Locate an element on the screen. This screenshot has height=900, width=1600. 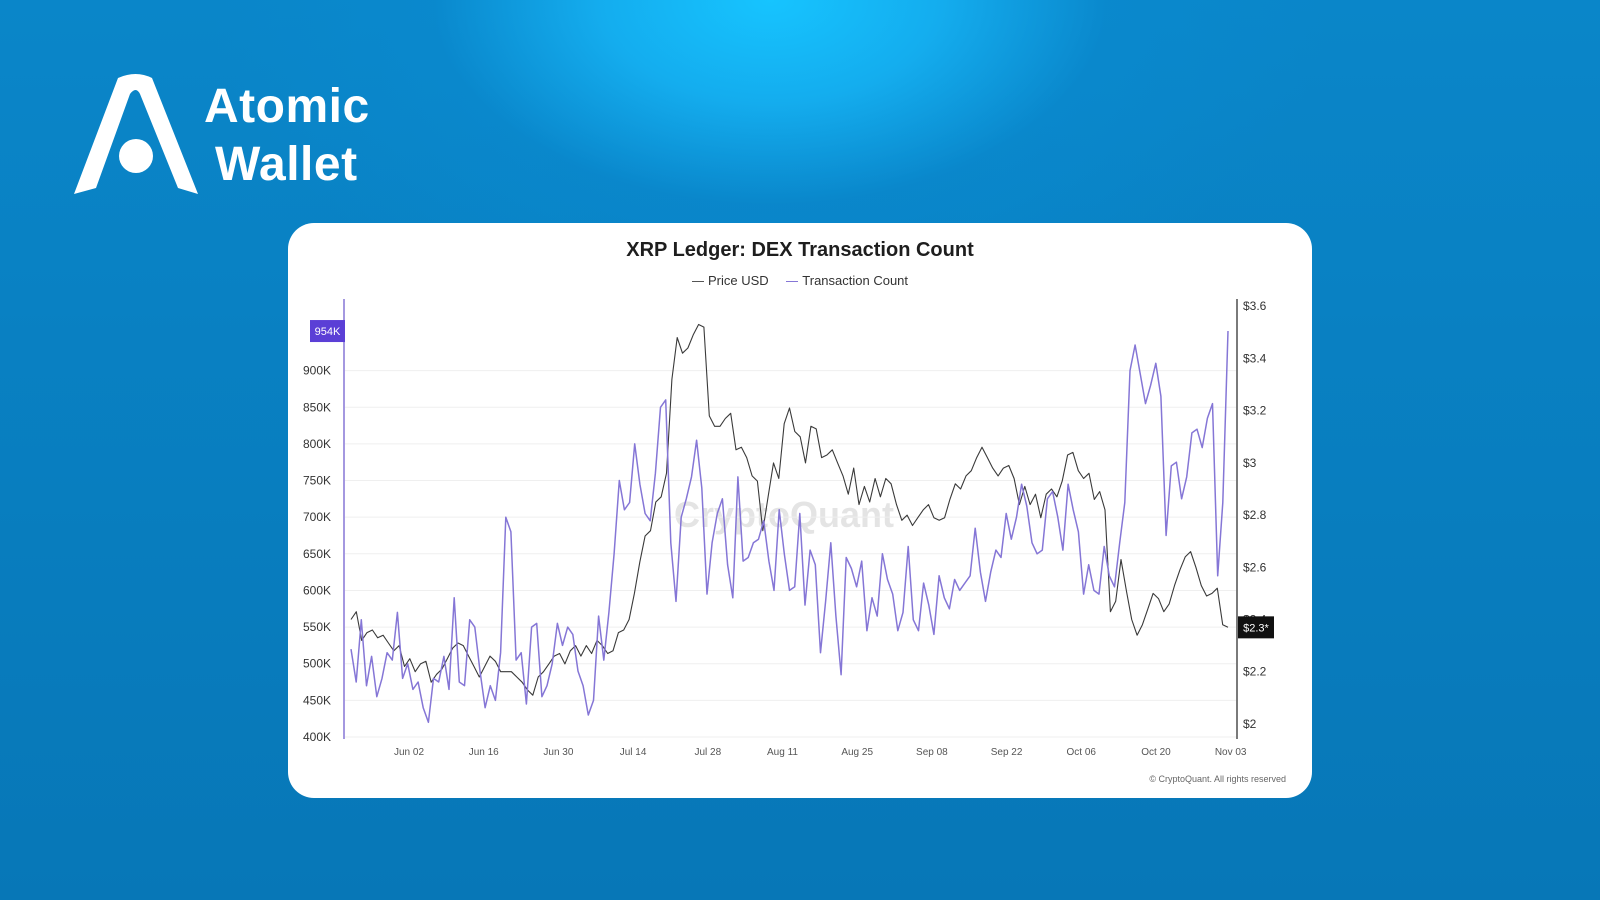
x-tick-label: Nov 03 is located at coordinates (1231, 752).